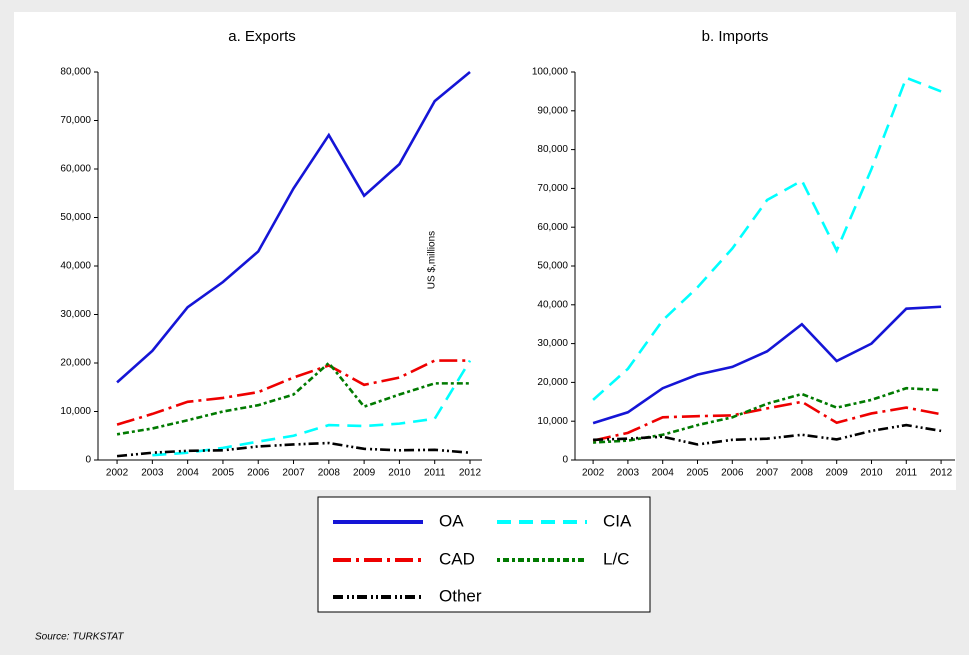 The height and width of the screenshot is (655, 969). What do you see at coordinates (550, 72) in the screenshot?
I see `y-tick-label: 100,000` at bounding box center [550, 72].